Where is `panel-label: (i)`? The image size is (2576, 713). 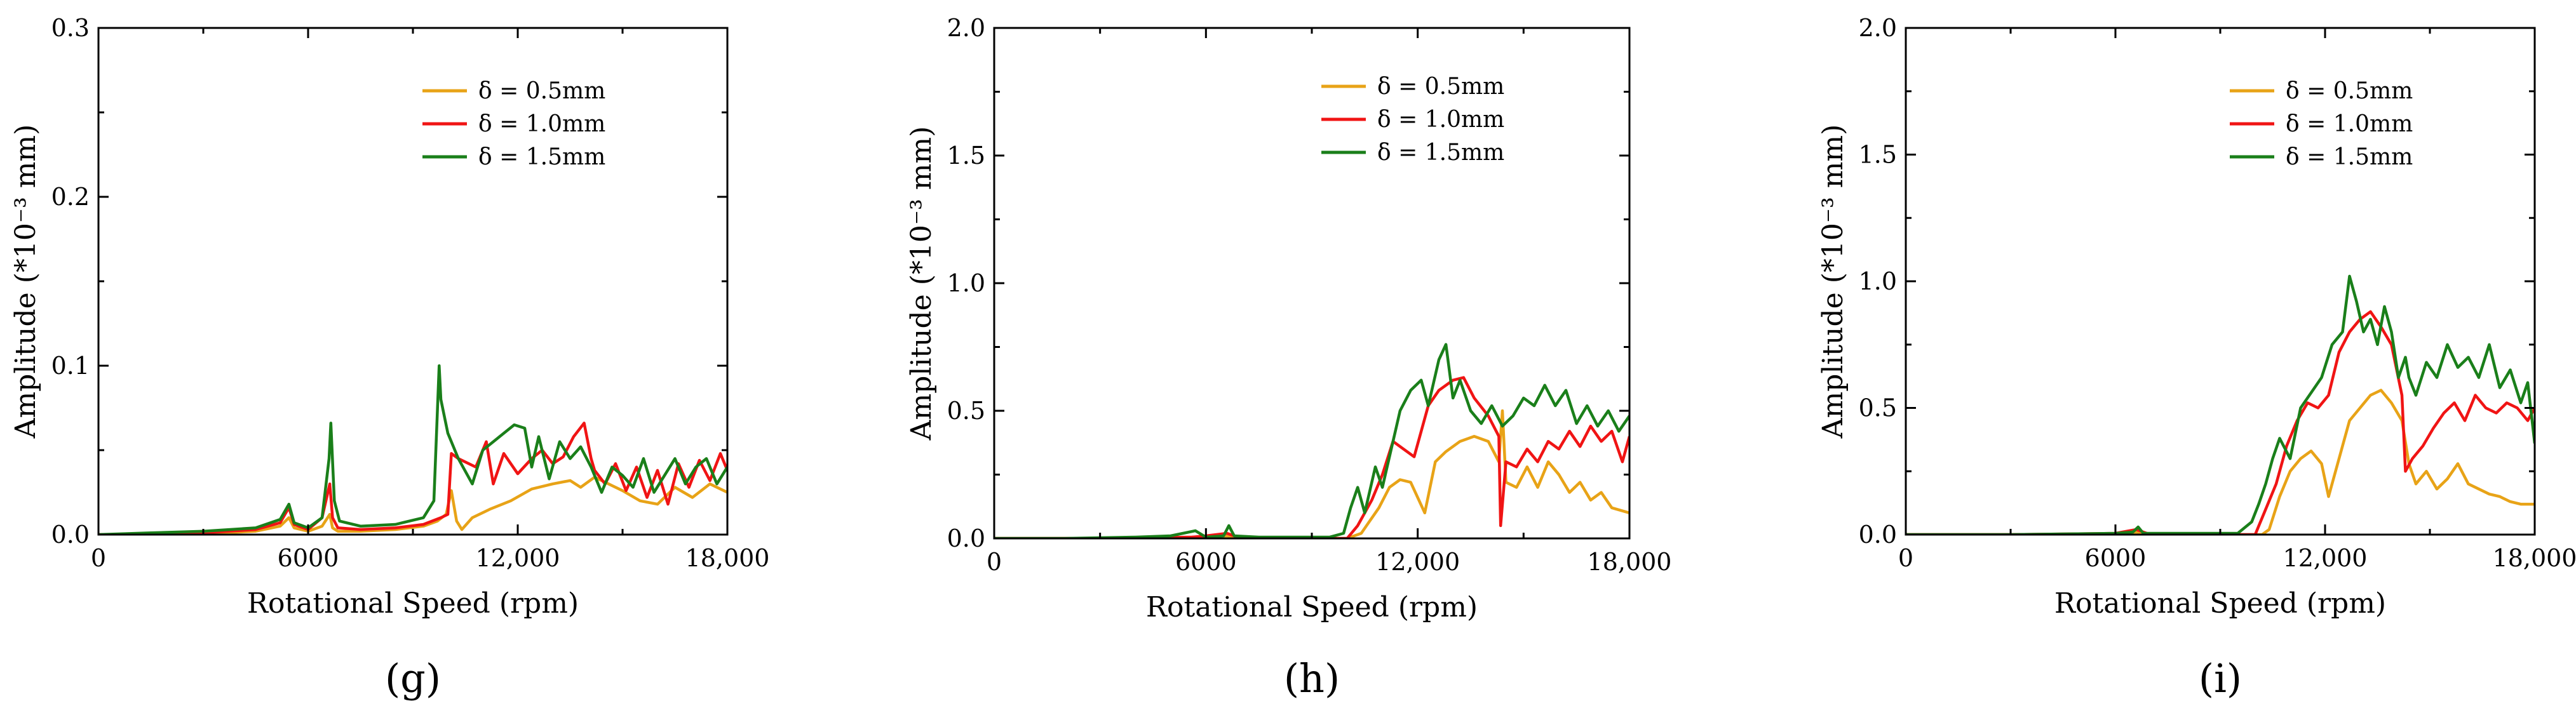 panel-label: (i) is located at coordinates (2220, 679).